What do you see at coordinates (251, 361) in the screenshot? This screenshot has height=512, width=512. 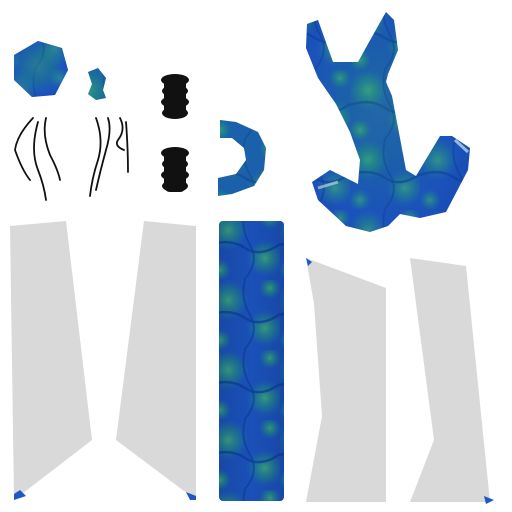 I see `blue-strip` at bounding box center [251, 361].